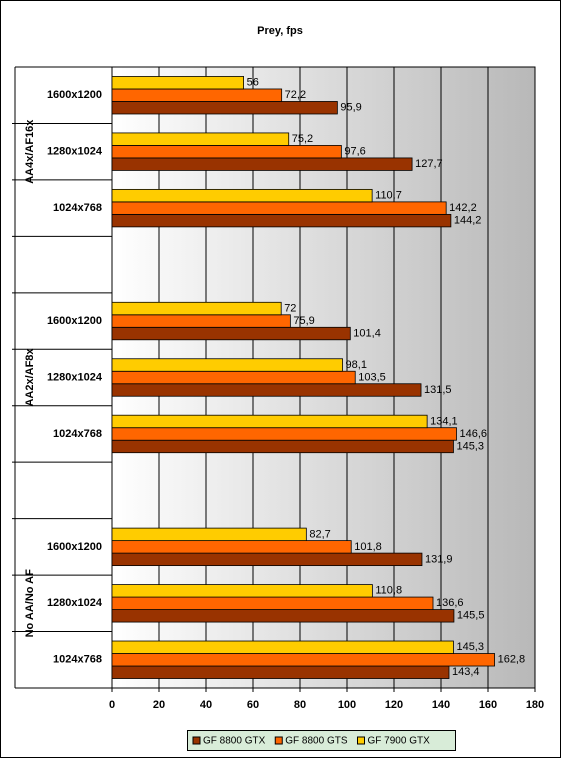 The image size is (561, 758). Describe the element at coordinates (350, 108) in the screenshot. I see `value-label: 95,9` at that location.